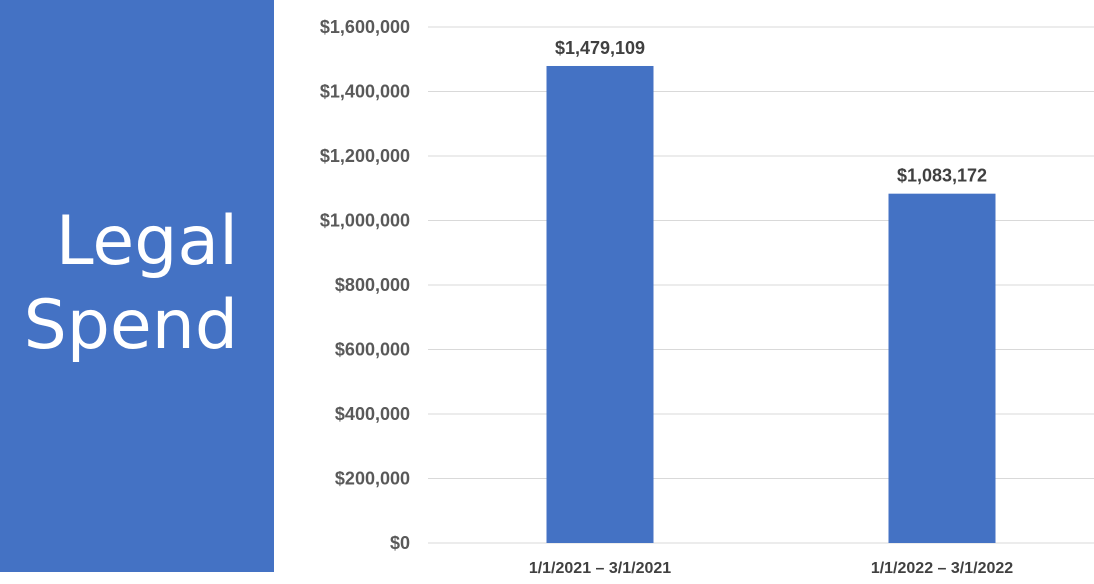 The image size is (1094, 584). I want to click on x-tick-label: 1/1/2021 – 3/1/2021, so click(600, 568).